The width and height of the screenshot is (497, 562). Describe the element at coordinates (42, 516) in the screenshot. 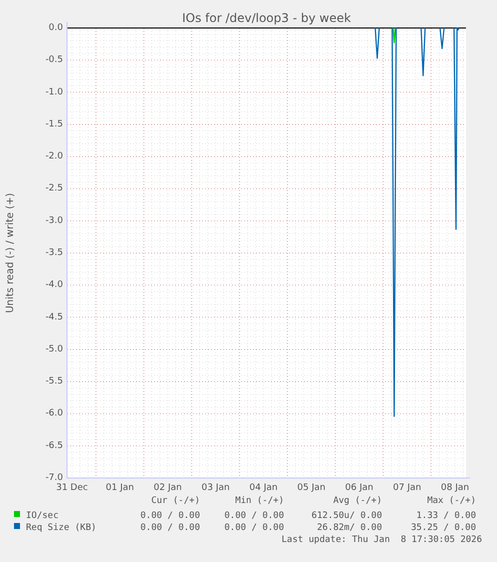

I see `legend-label: IO/sec` at that location.